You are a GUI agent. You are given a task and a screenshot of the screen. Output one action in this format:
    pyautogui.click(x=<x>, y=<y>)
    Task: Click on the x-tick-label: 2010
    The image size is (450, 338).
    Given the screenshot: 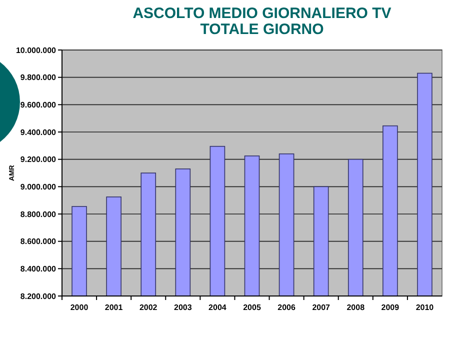 What is the action you would take?
    pyautogui.click(x=425, y=307)
    